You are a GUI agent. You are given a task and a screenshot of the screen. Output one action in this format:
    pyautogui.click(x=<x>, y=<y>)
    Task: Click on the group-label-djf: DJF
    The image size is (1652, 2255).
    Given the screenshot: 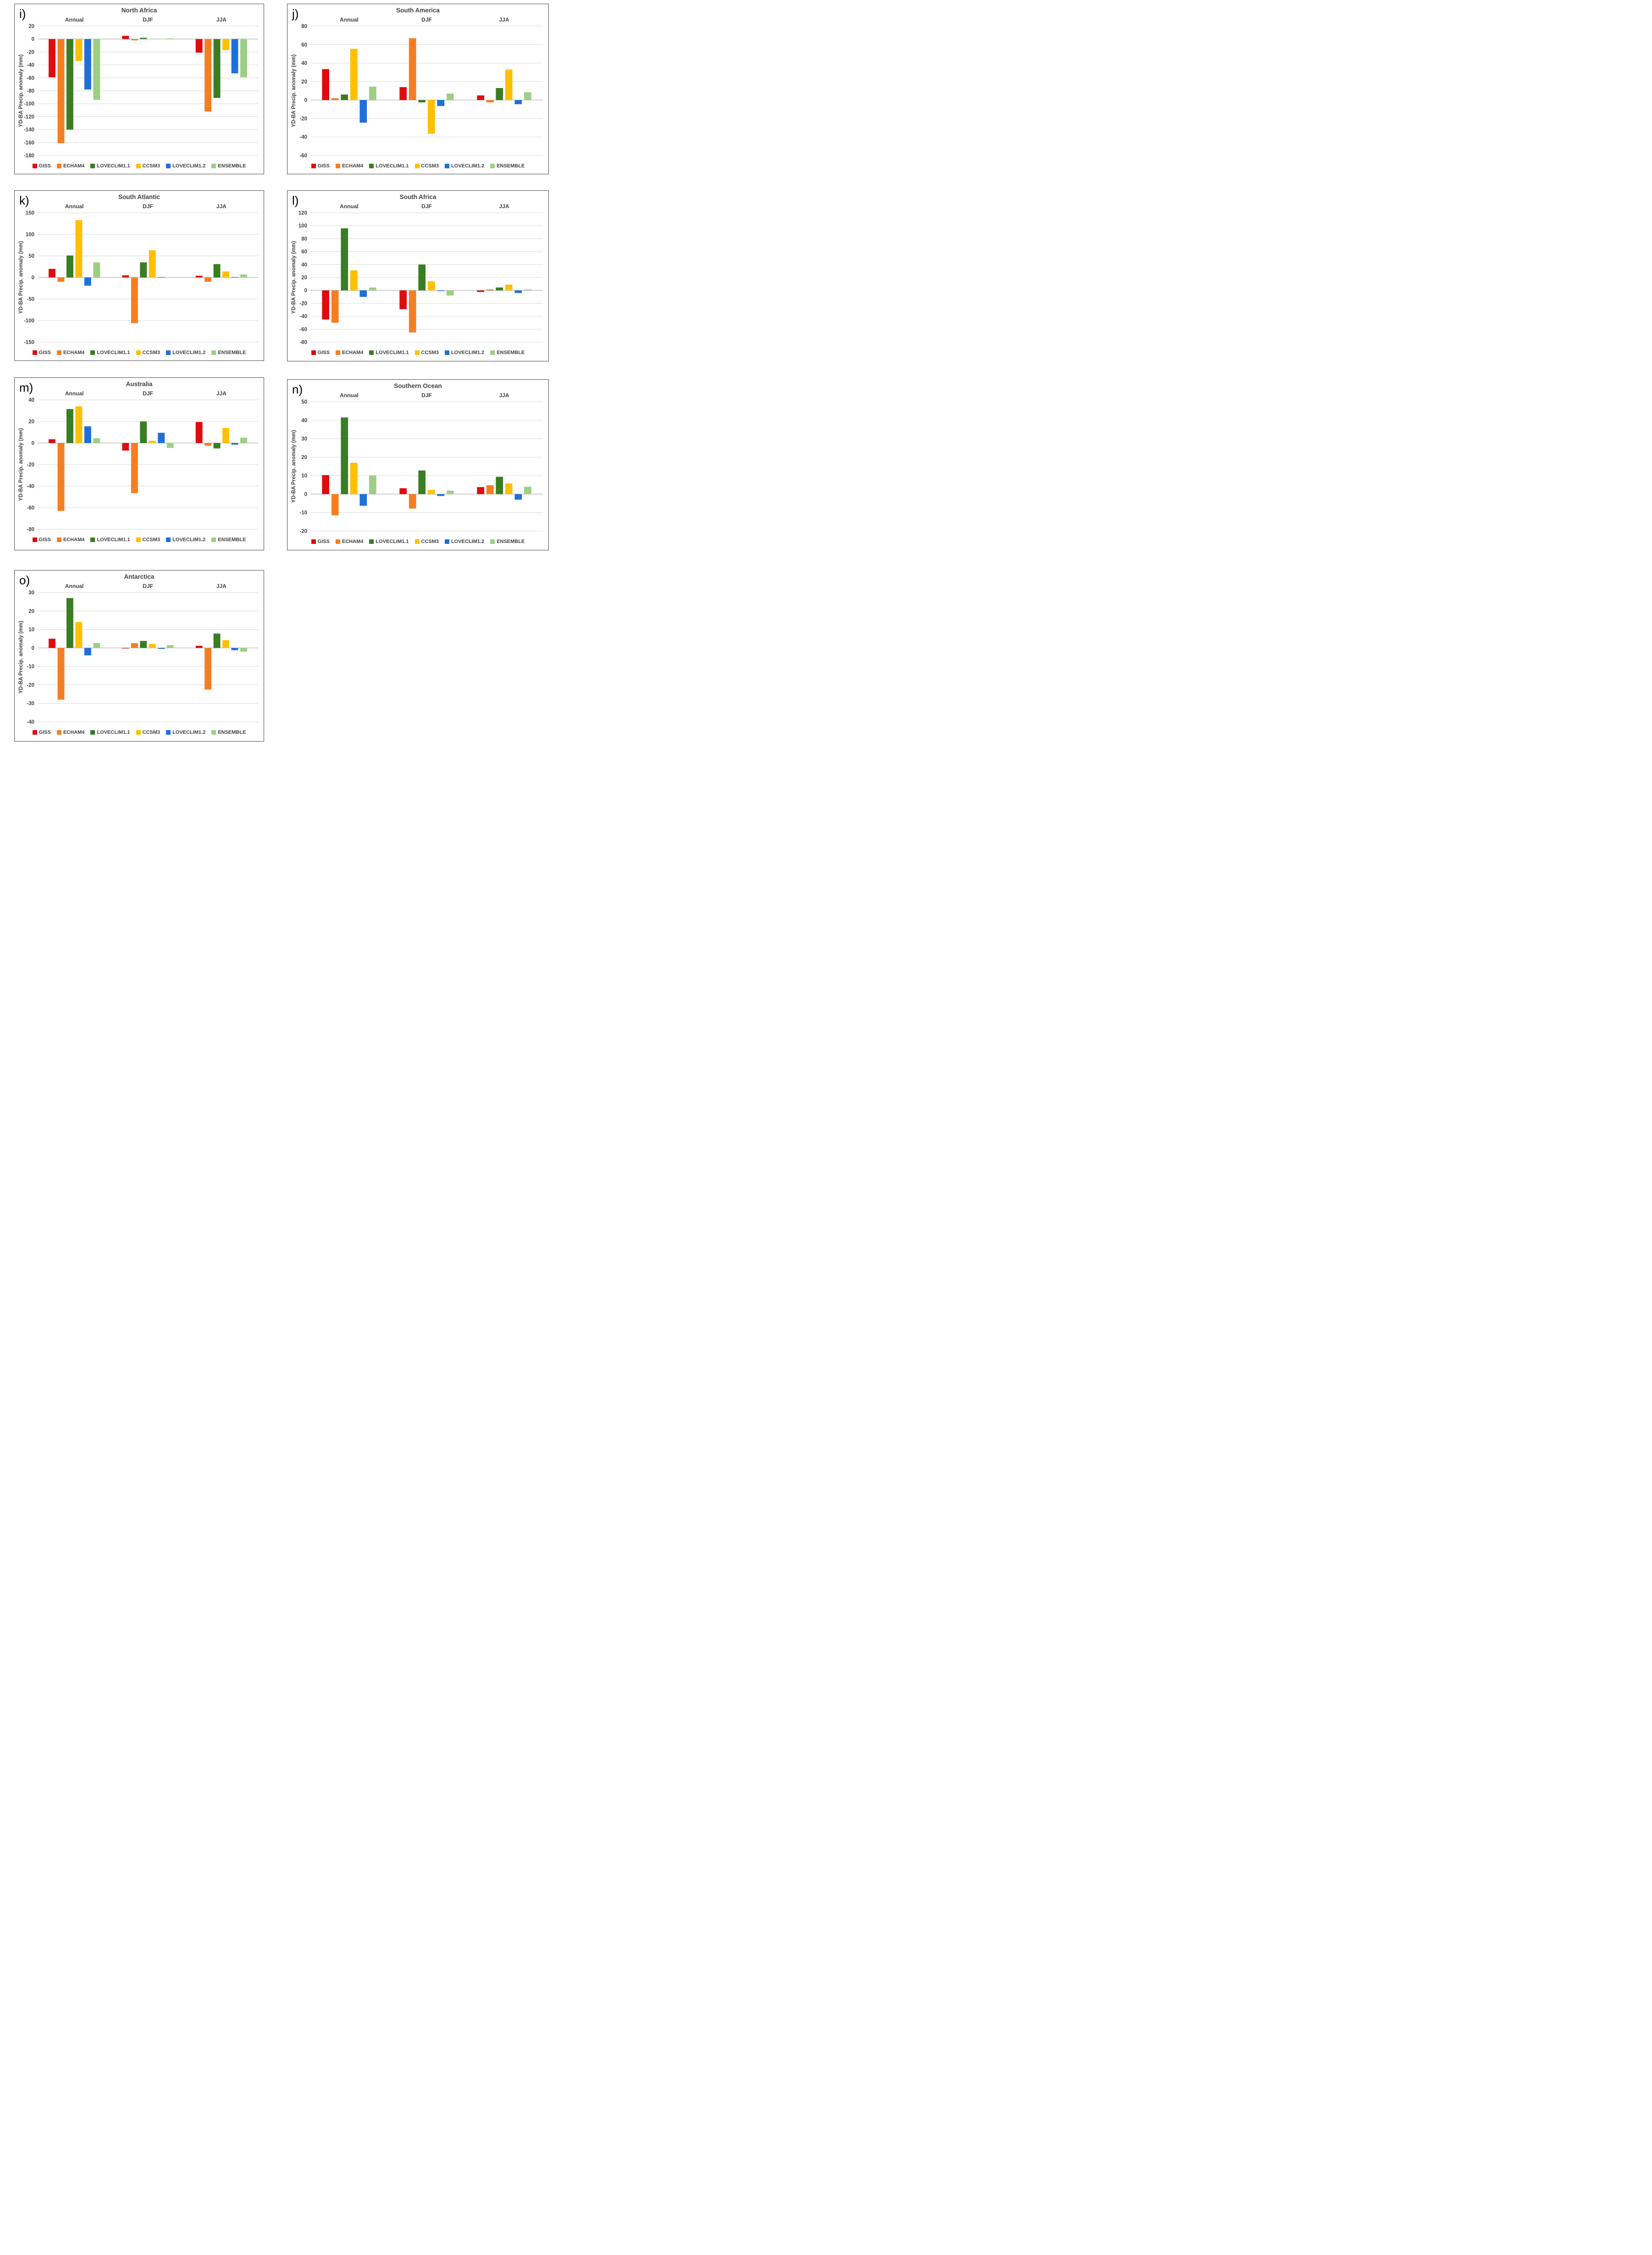 What is the action you would take?
    pyautogui.click(x=426, y=396)
    